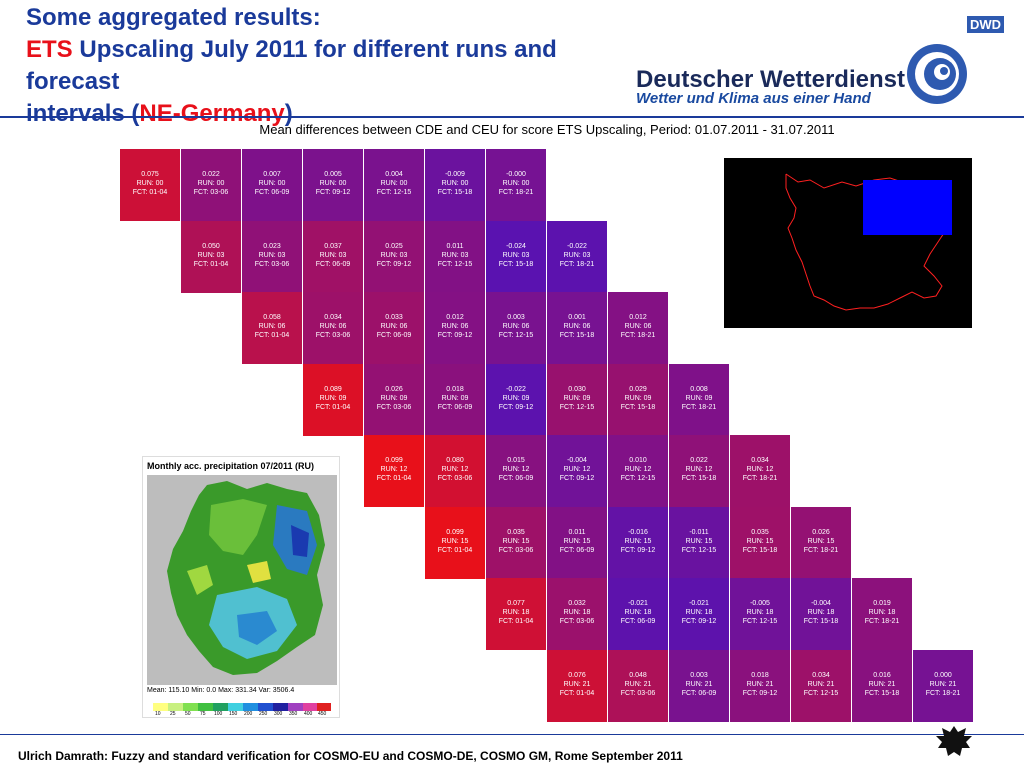 The width and height of the screenshot is (1024, 768). Describe the element at coordinates (516, 399) in the screenshot. I see `heatmap-cell: -0.022 RUN: 09 FCT: 09-12` at that location.